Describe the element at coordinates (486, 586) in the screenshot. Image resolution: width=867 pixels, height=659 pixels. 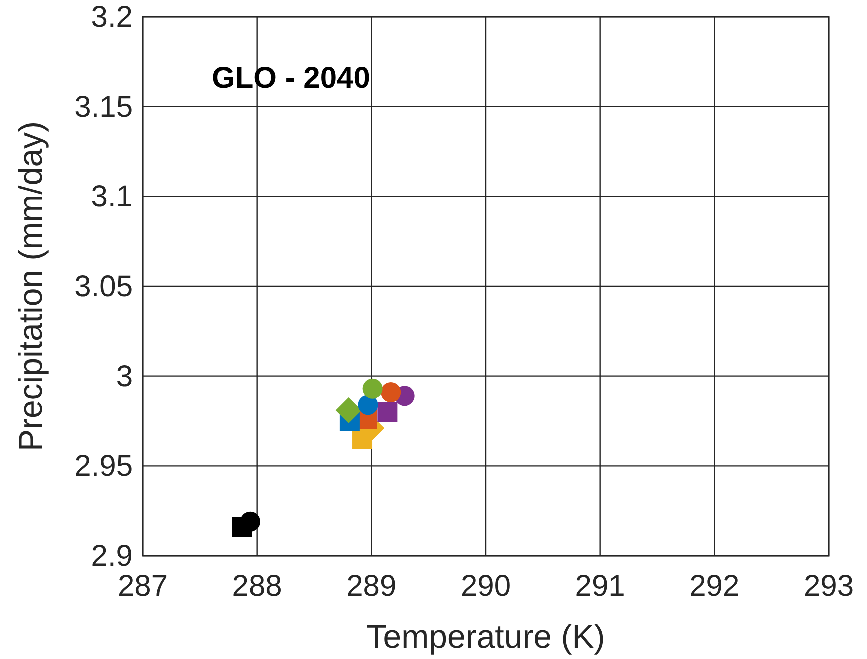
I see `x-tick-label: 290` at that location.